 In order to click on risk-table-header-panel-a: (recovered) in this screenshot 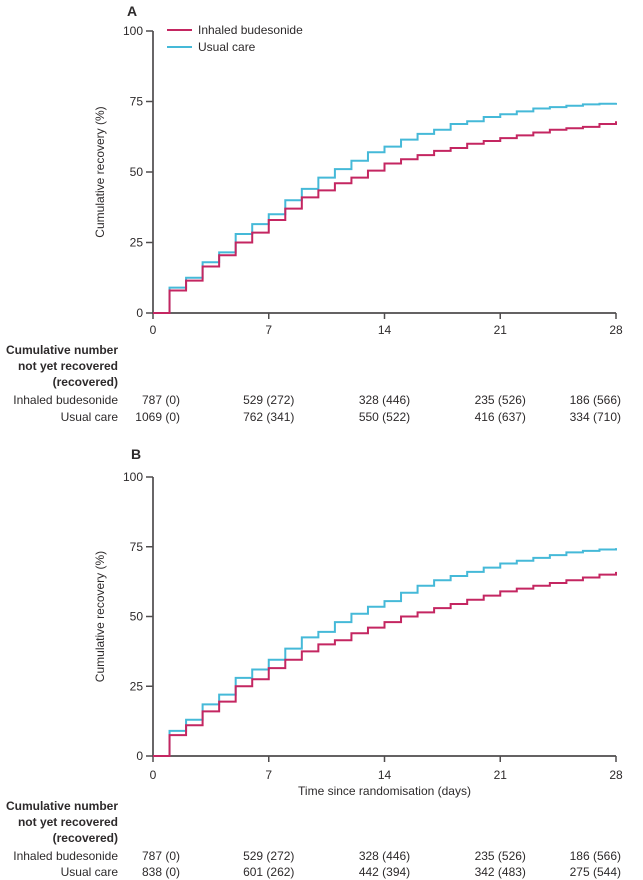, I will do `click(85, 382)`.